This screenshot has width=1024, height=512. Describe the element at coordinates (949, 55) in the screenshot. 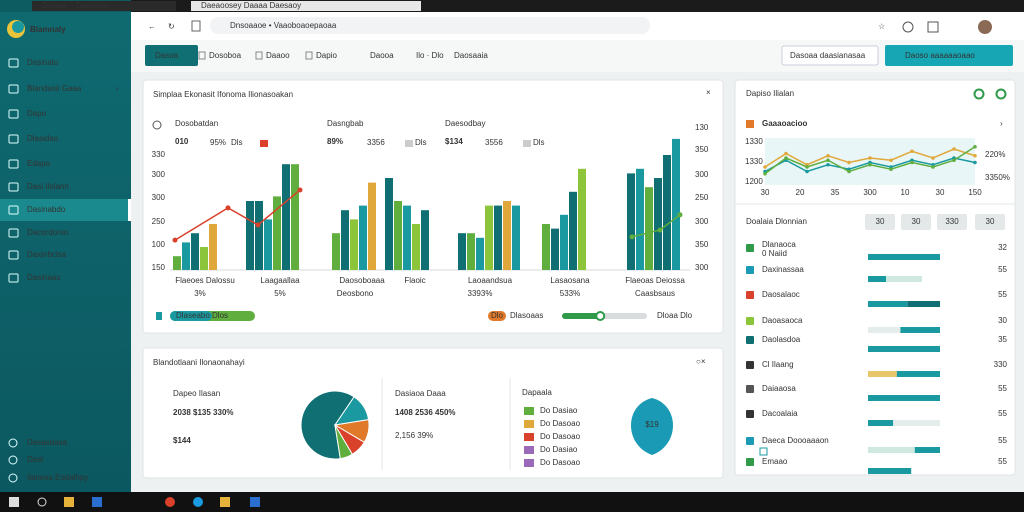

I see `primary-button` at that location.